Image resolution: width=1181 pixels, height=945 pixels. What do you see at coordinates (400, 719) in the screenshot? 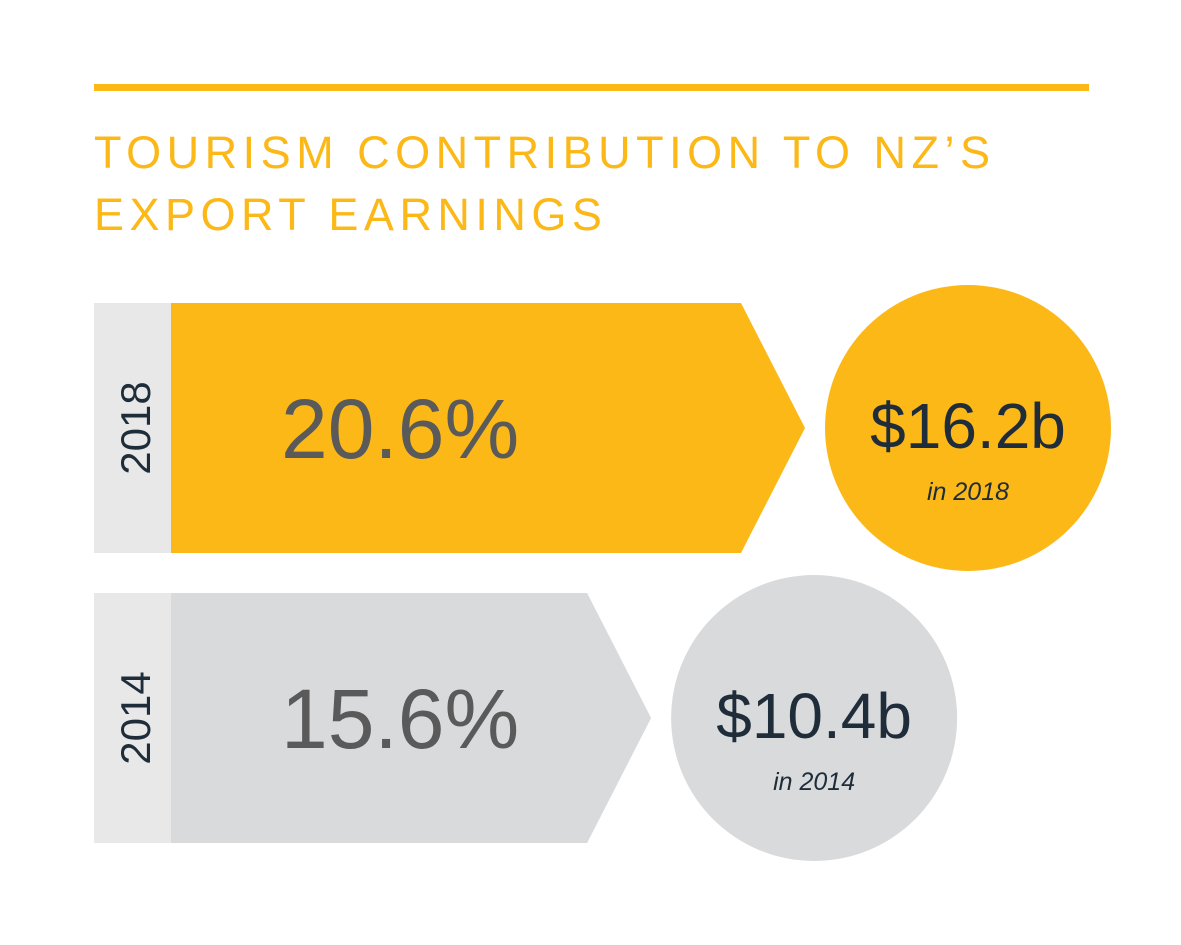
I see `share-label: 15.6%` at bounding box center [400, 719].